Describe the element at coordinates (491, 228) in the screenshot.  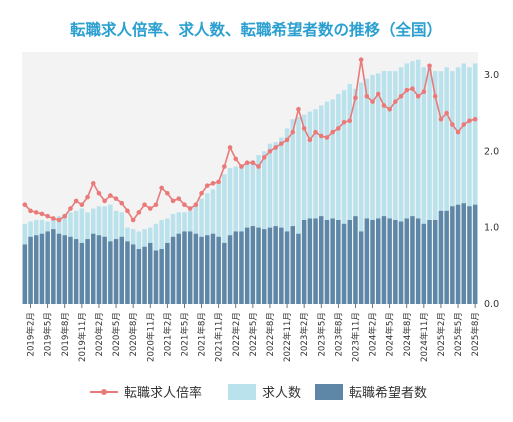
I see `y-tick-label: 1.0` at that location.